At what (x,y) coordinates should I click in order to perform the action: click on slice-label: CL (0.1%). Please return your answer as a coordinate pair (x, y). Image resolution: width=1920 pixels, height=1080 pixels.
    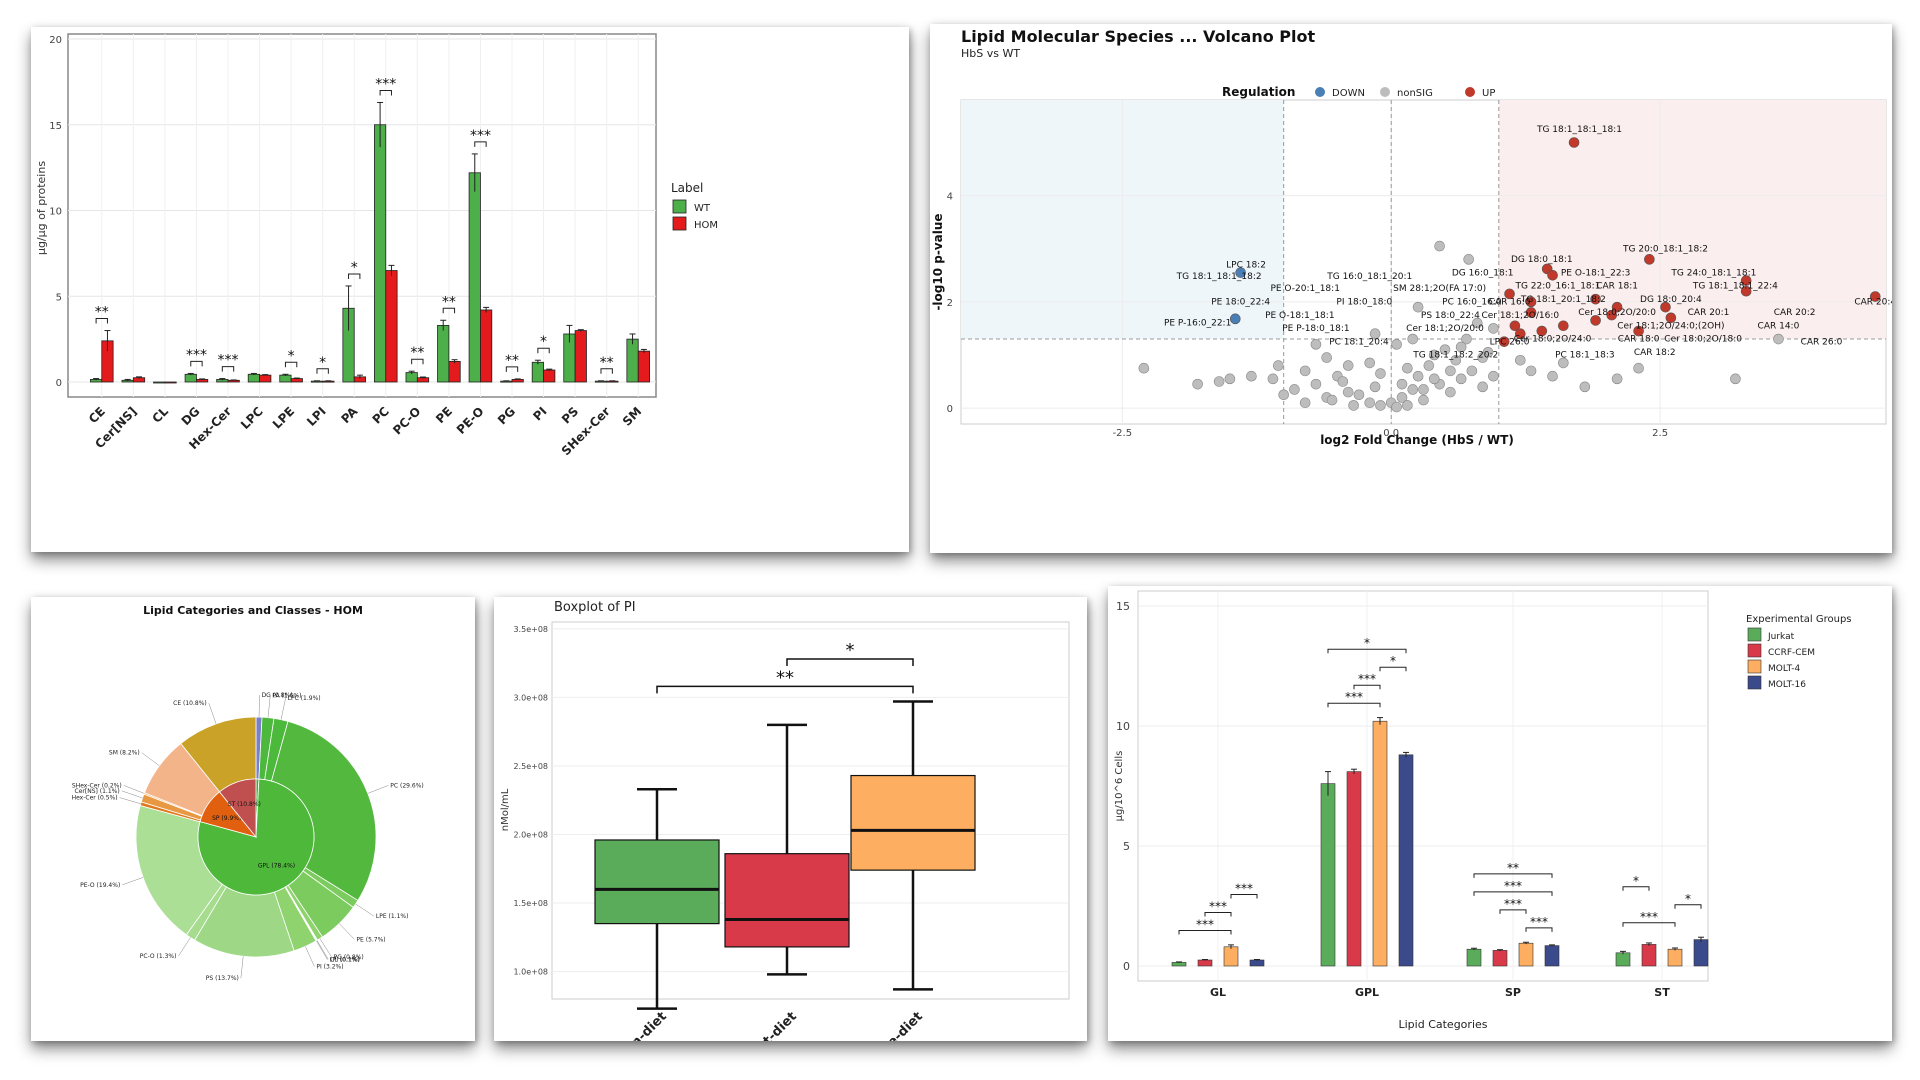
    Looking at the image, I should click on (344, 959).